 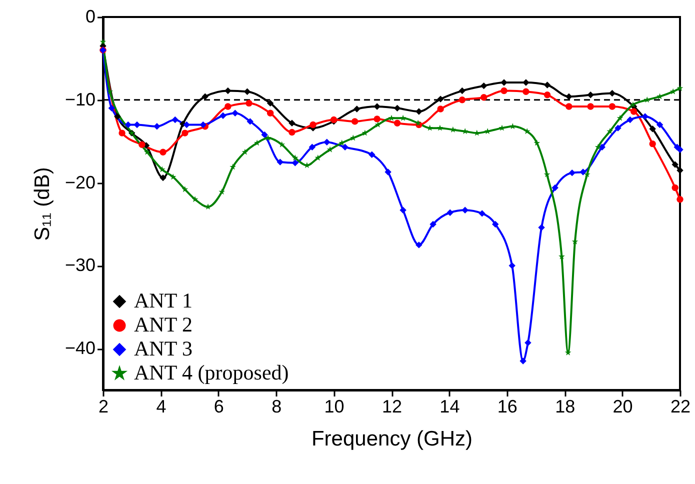 I want to click on y-tick-label: −20, so click(x=80, y=182).